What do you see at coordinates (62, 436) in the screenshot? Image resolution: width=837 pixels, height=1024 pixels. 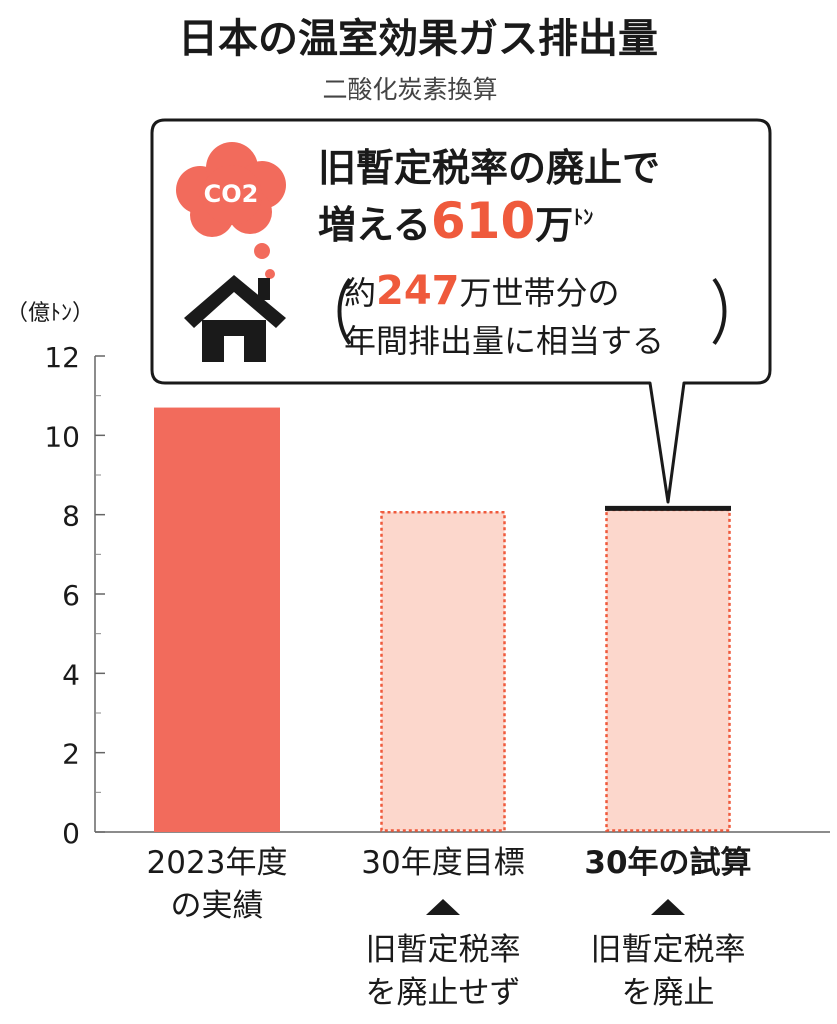 I see `y-tick-label: 10` at bounding box center [62, 436].